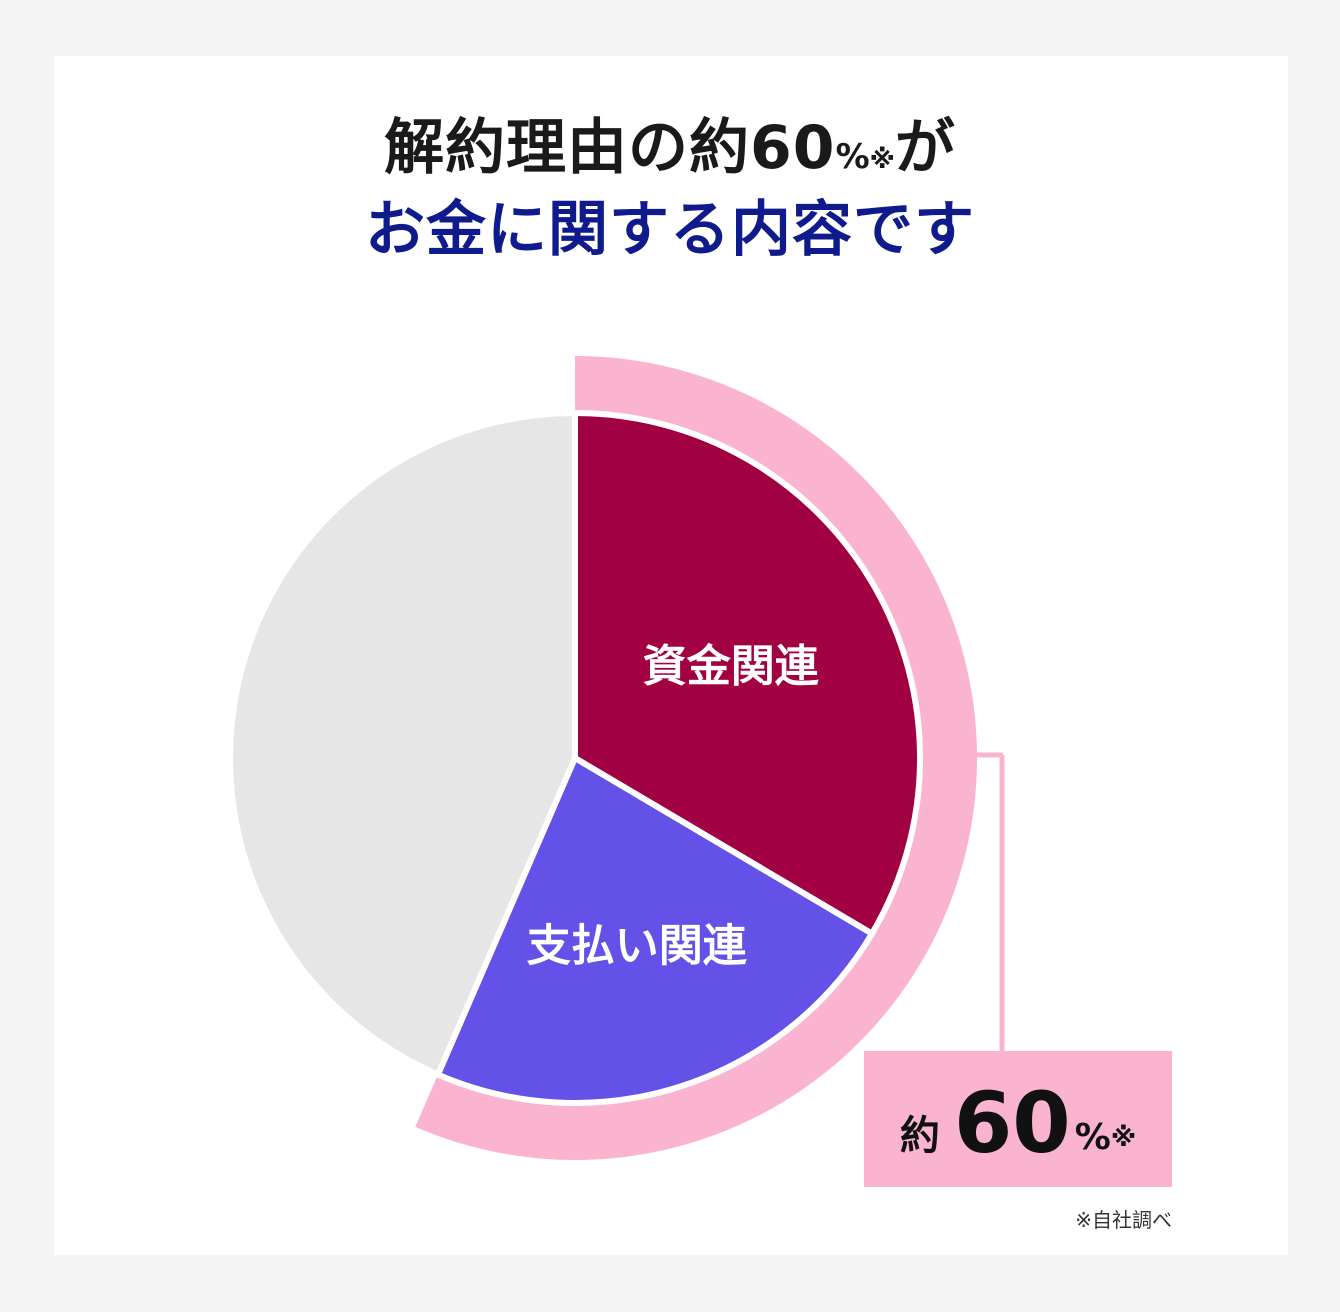 Image resolution: width=1340 pixels, height=1312 pixels. I want to click on pie-label-shiharai: 支払い関連, so click(637, 945).